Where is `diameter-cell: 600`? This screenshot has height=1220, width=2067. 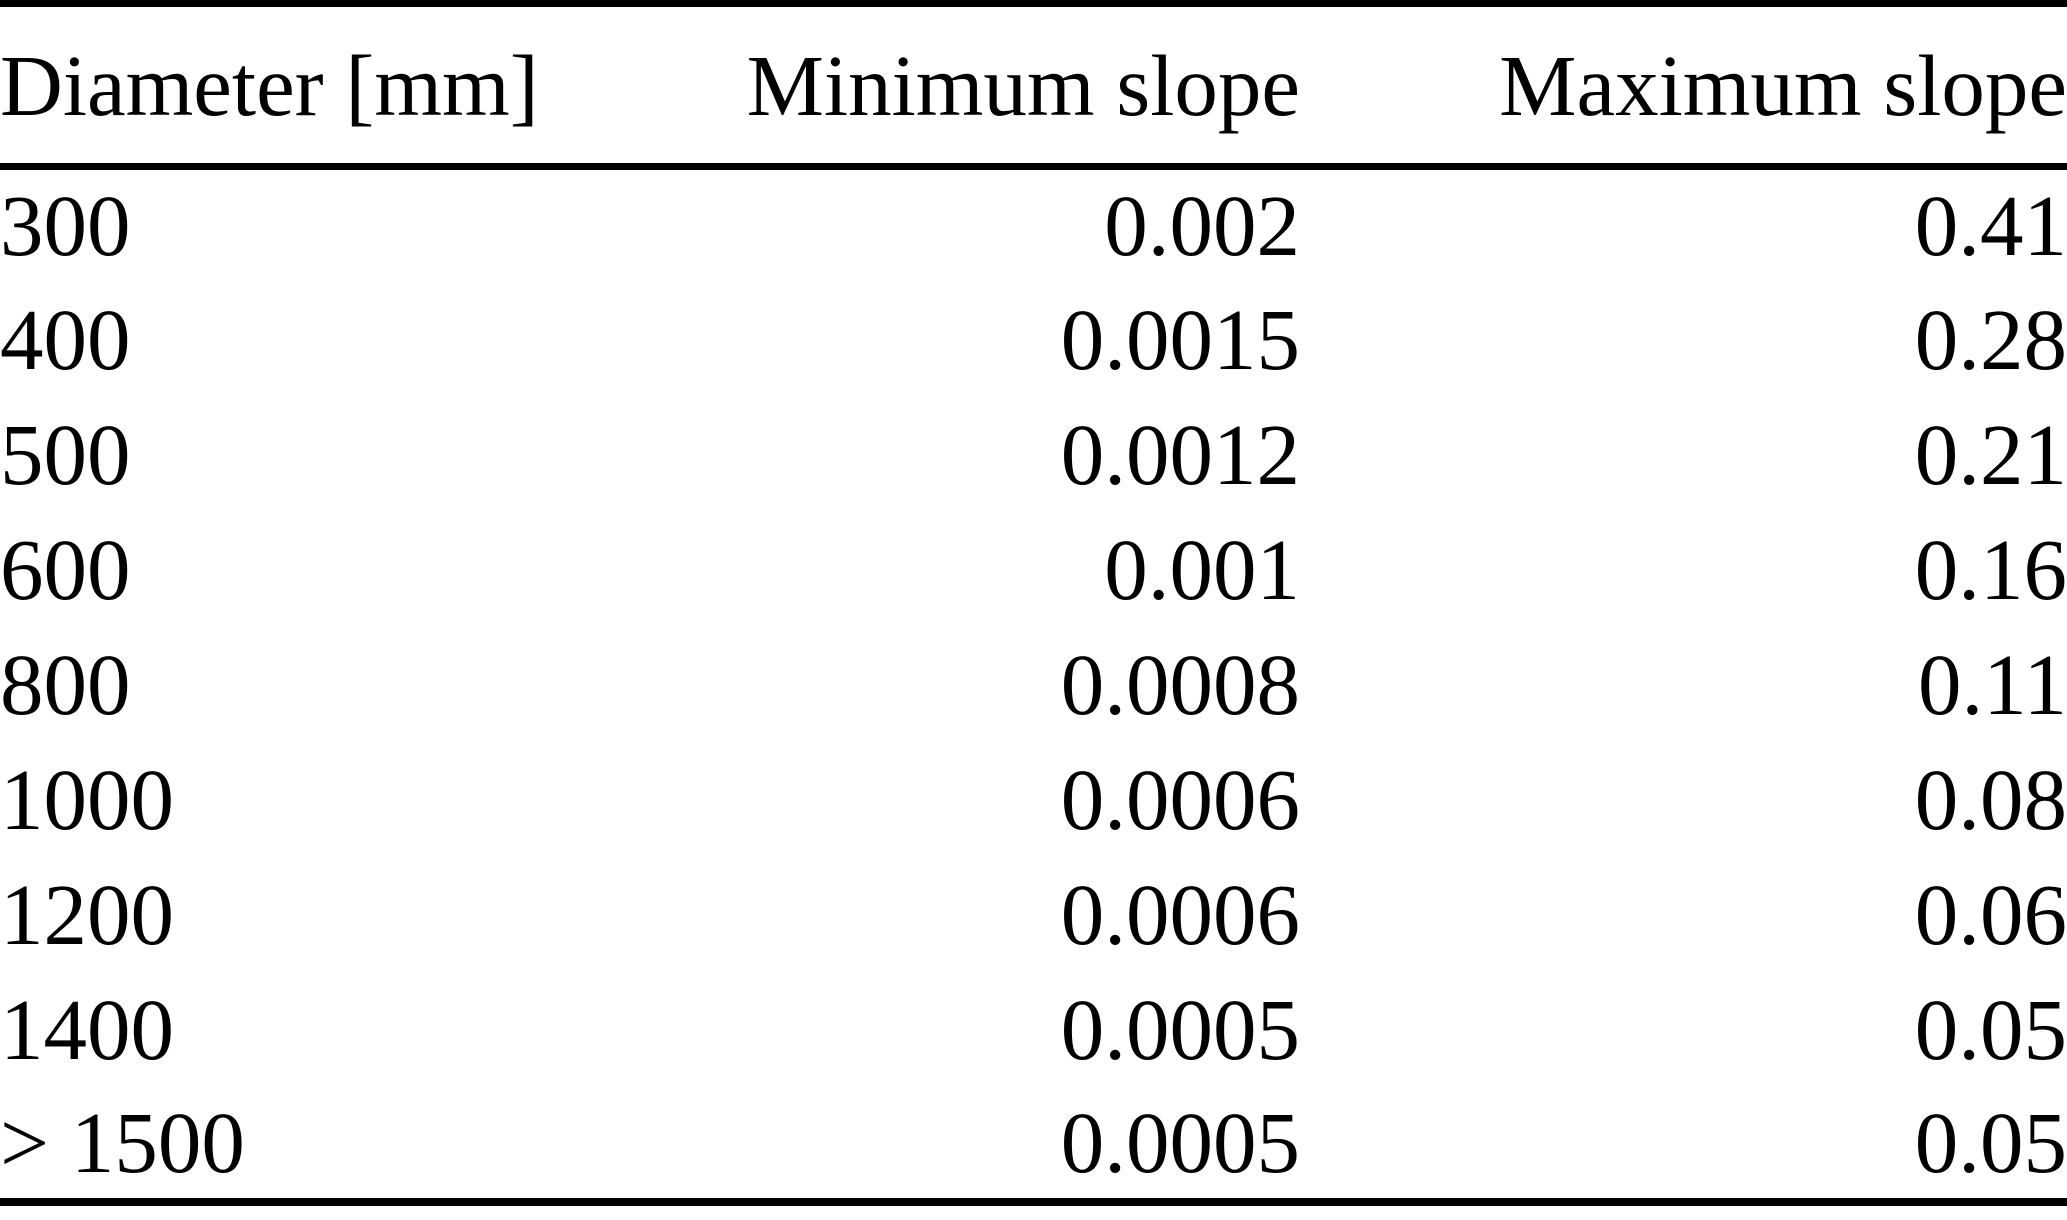
diameter-cell: 600 is located at coordinates (65, 569).